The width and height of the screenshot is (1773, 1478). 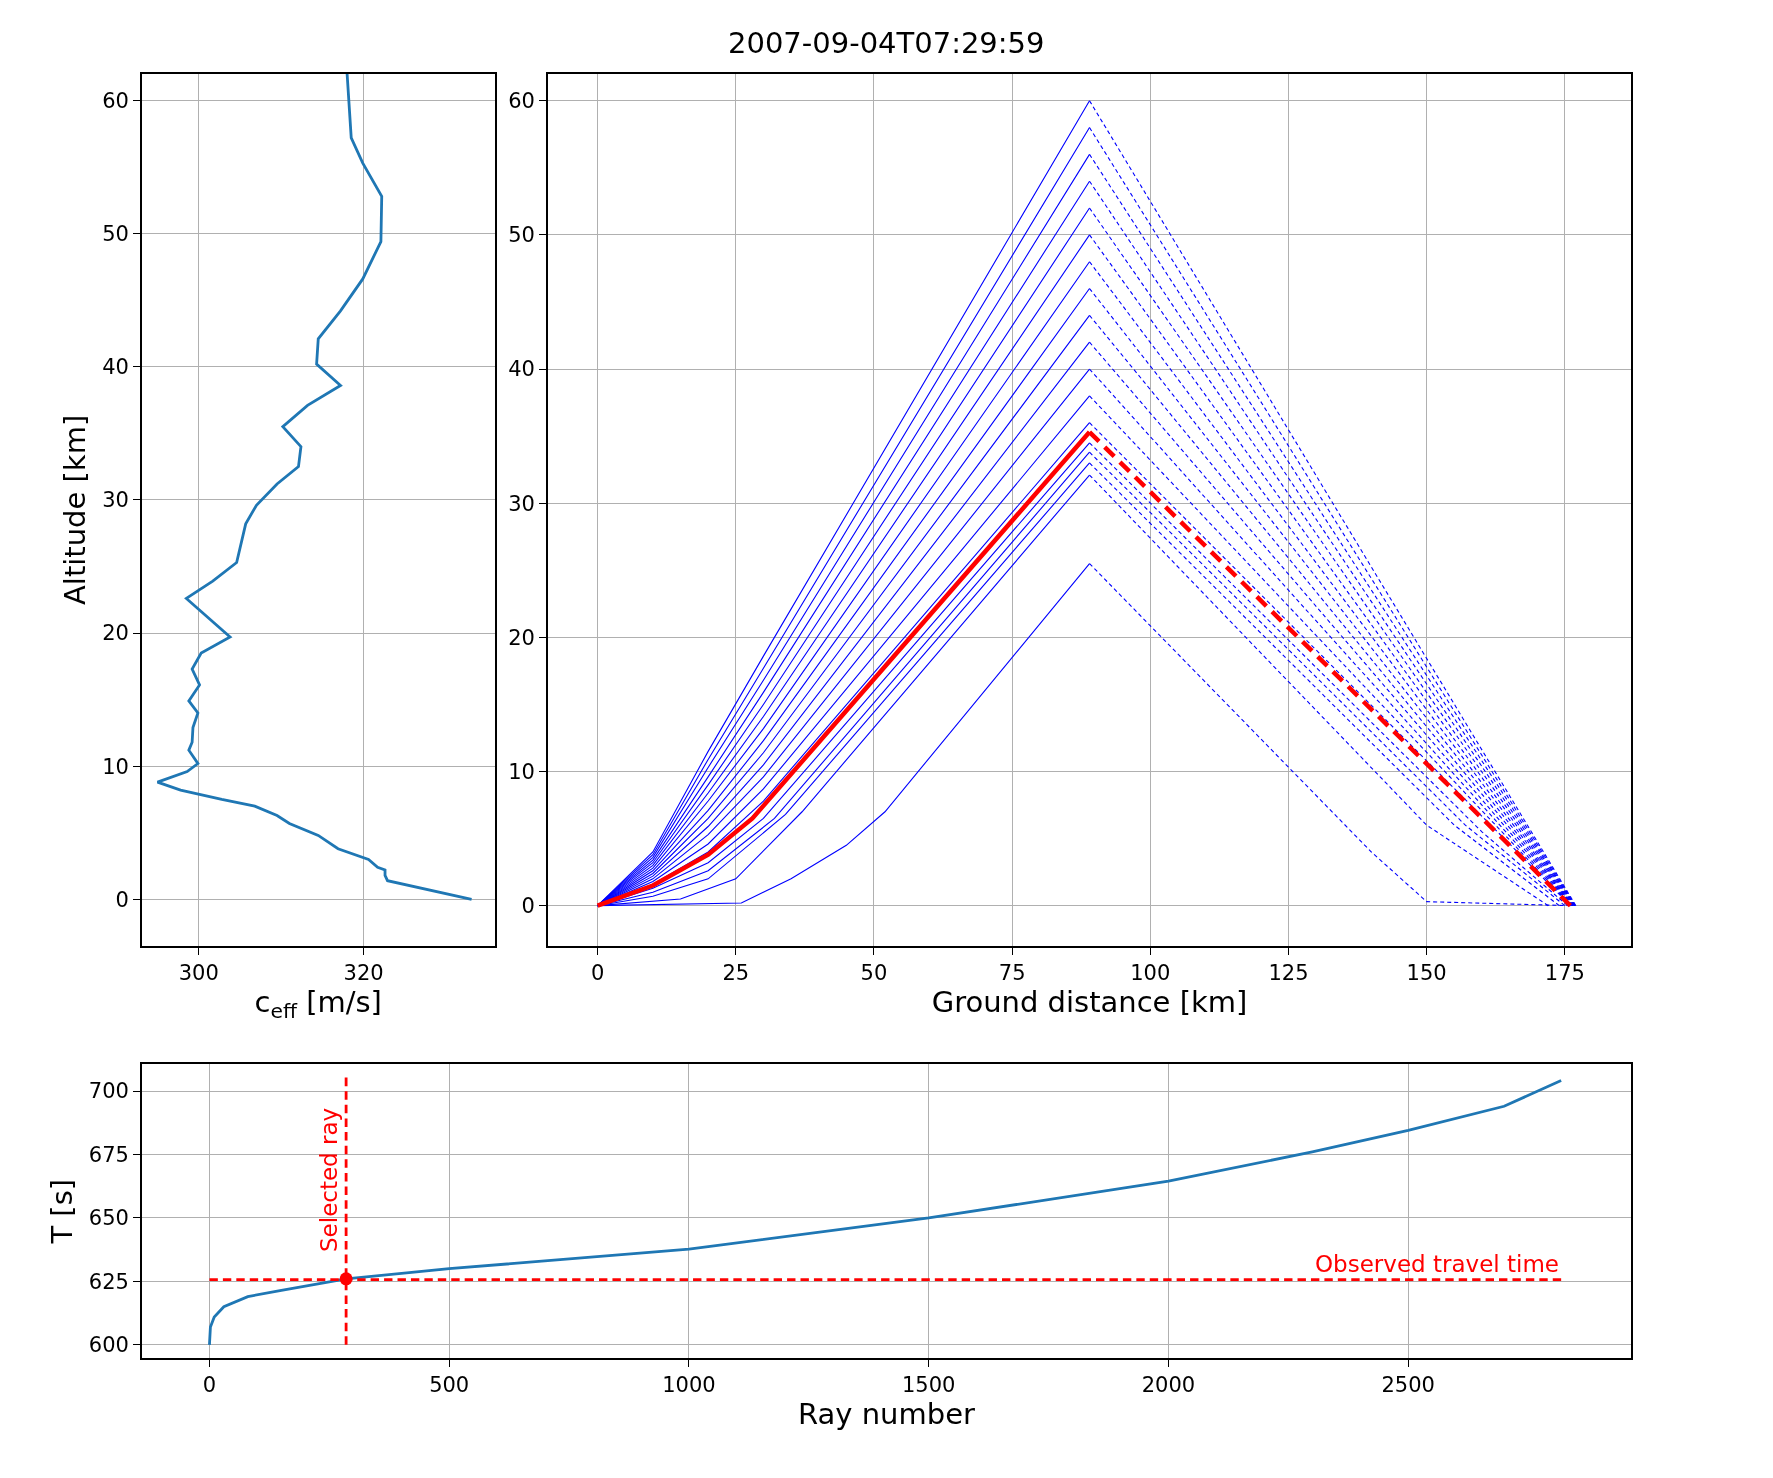 What do you see at coordinates (108, 1091) in the screenshot?
I see `y-tick-label: 700` at bounding box center [108, 1091].